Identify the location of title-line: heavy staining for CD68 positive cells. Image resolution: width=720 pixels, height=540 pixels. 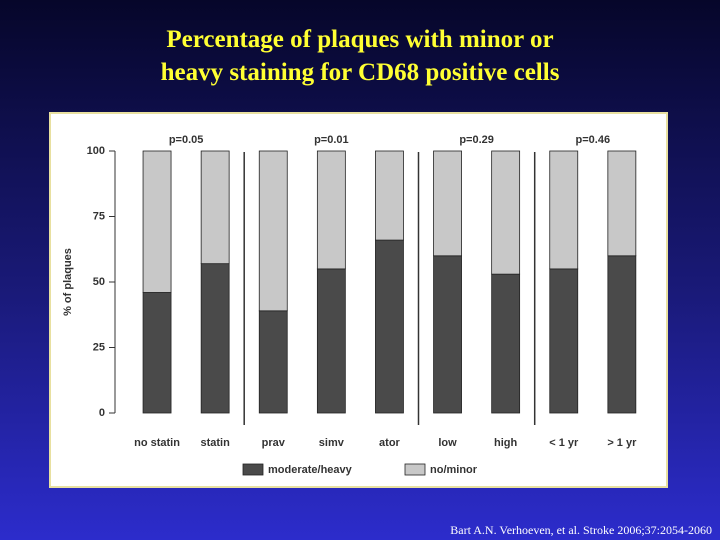
(360, 72).